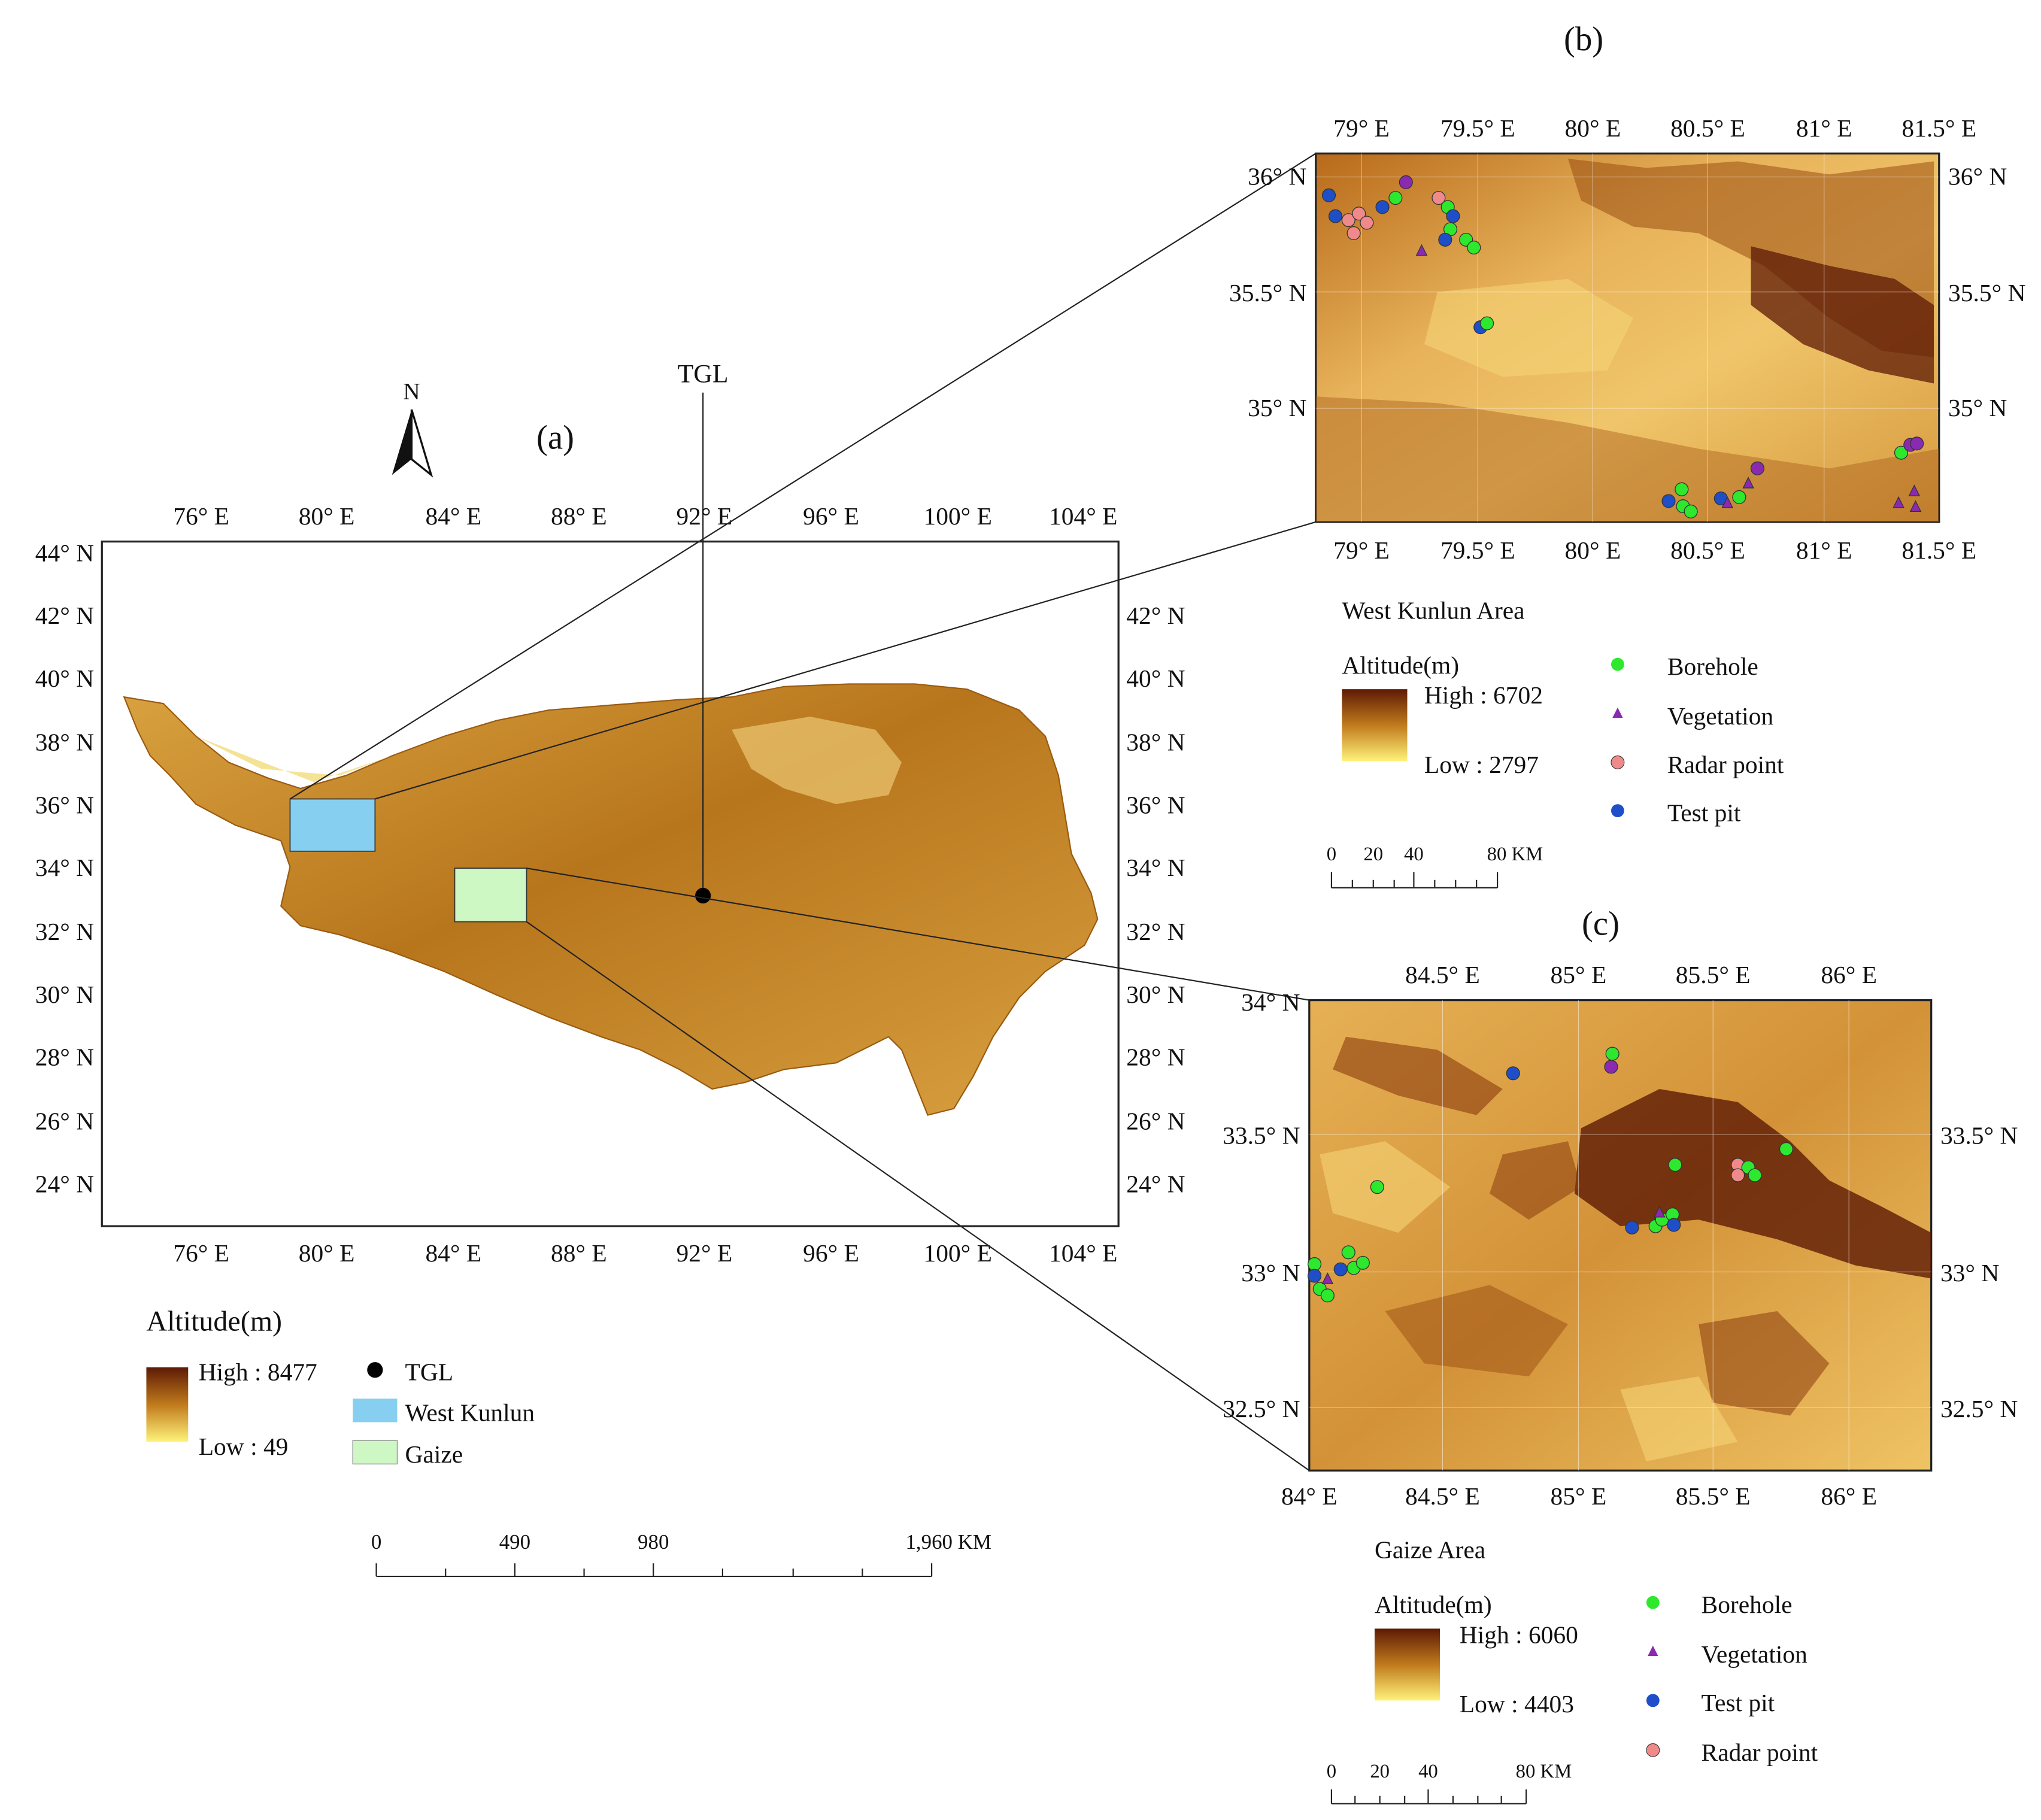 The image size is (2041, 1820). I want to click on legend-low: Low : 4403, so click(1517, 1704).